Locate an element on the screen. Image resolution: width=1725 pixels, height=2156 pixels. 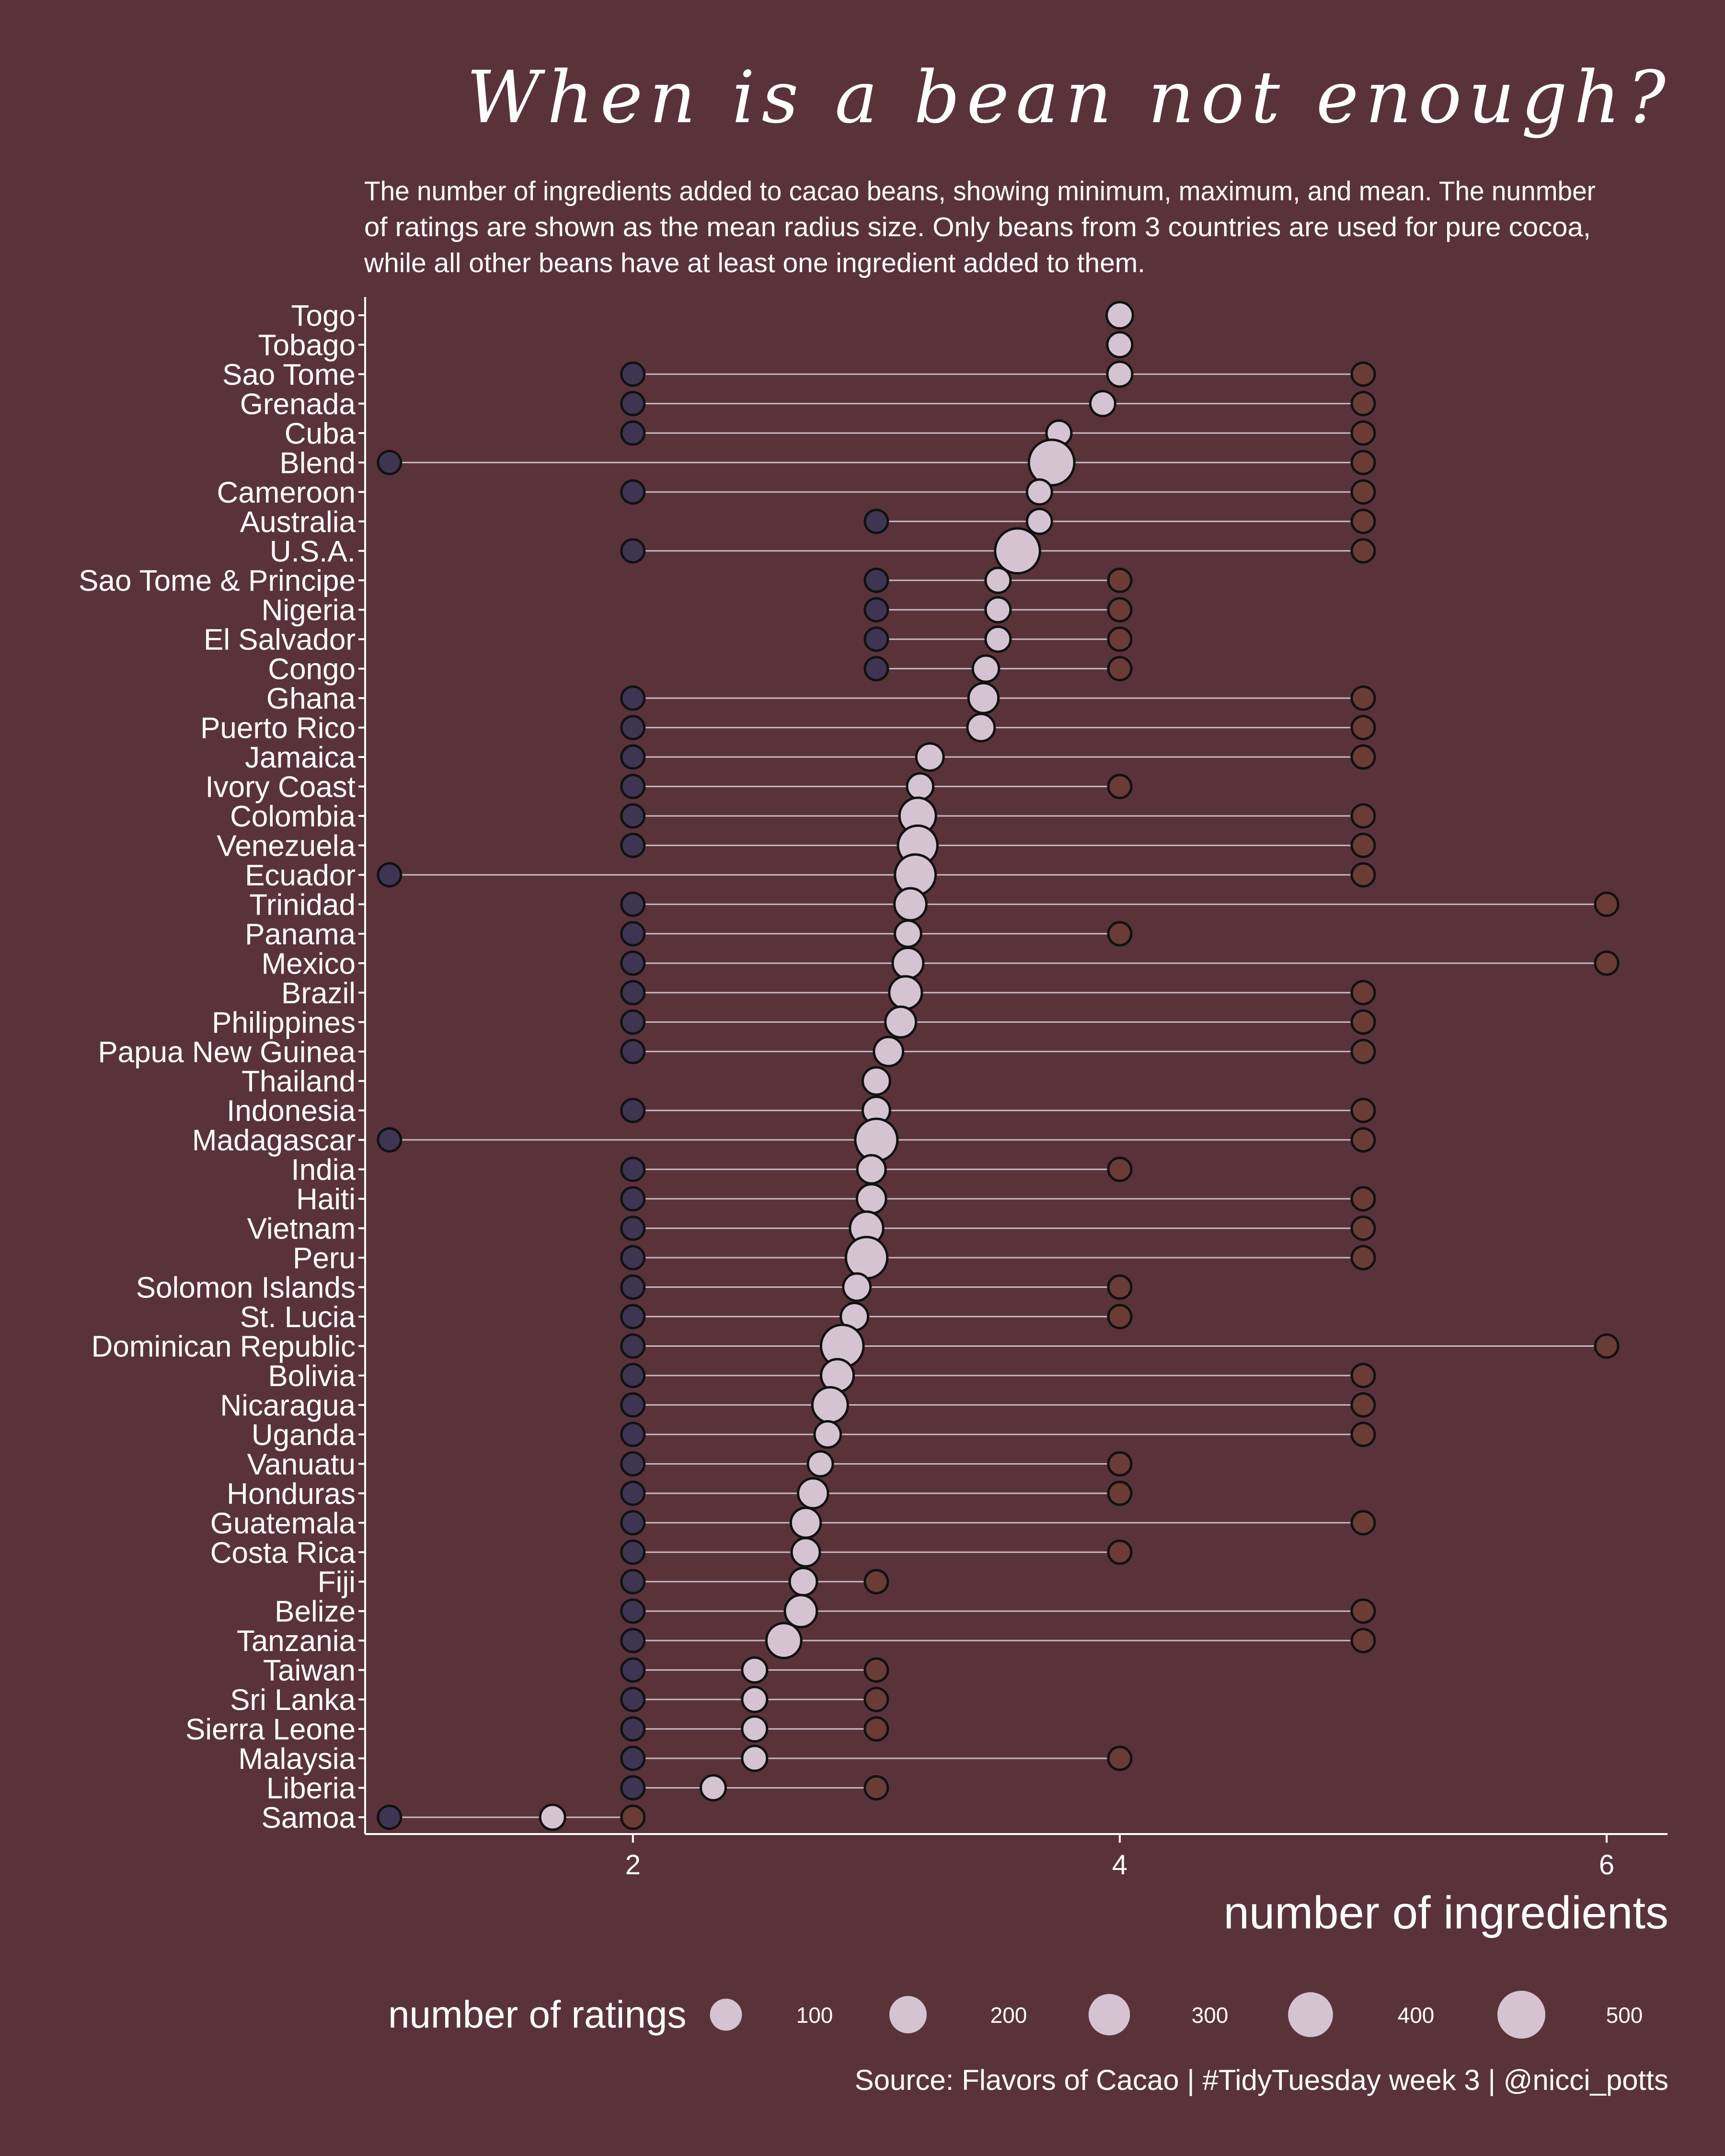
max-point-panama is located at coordinates (1120, 934).